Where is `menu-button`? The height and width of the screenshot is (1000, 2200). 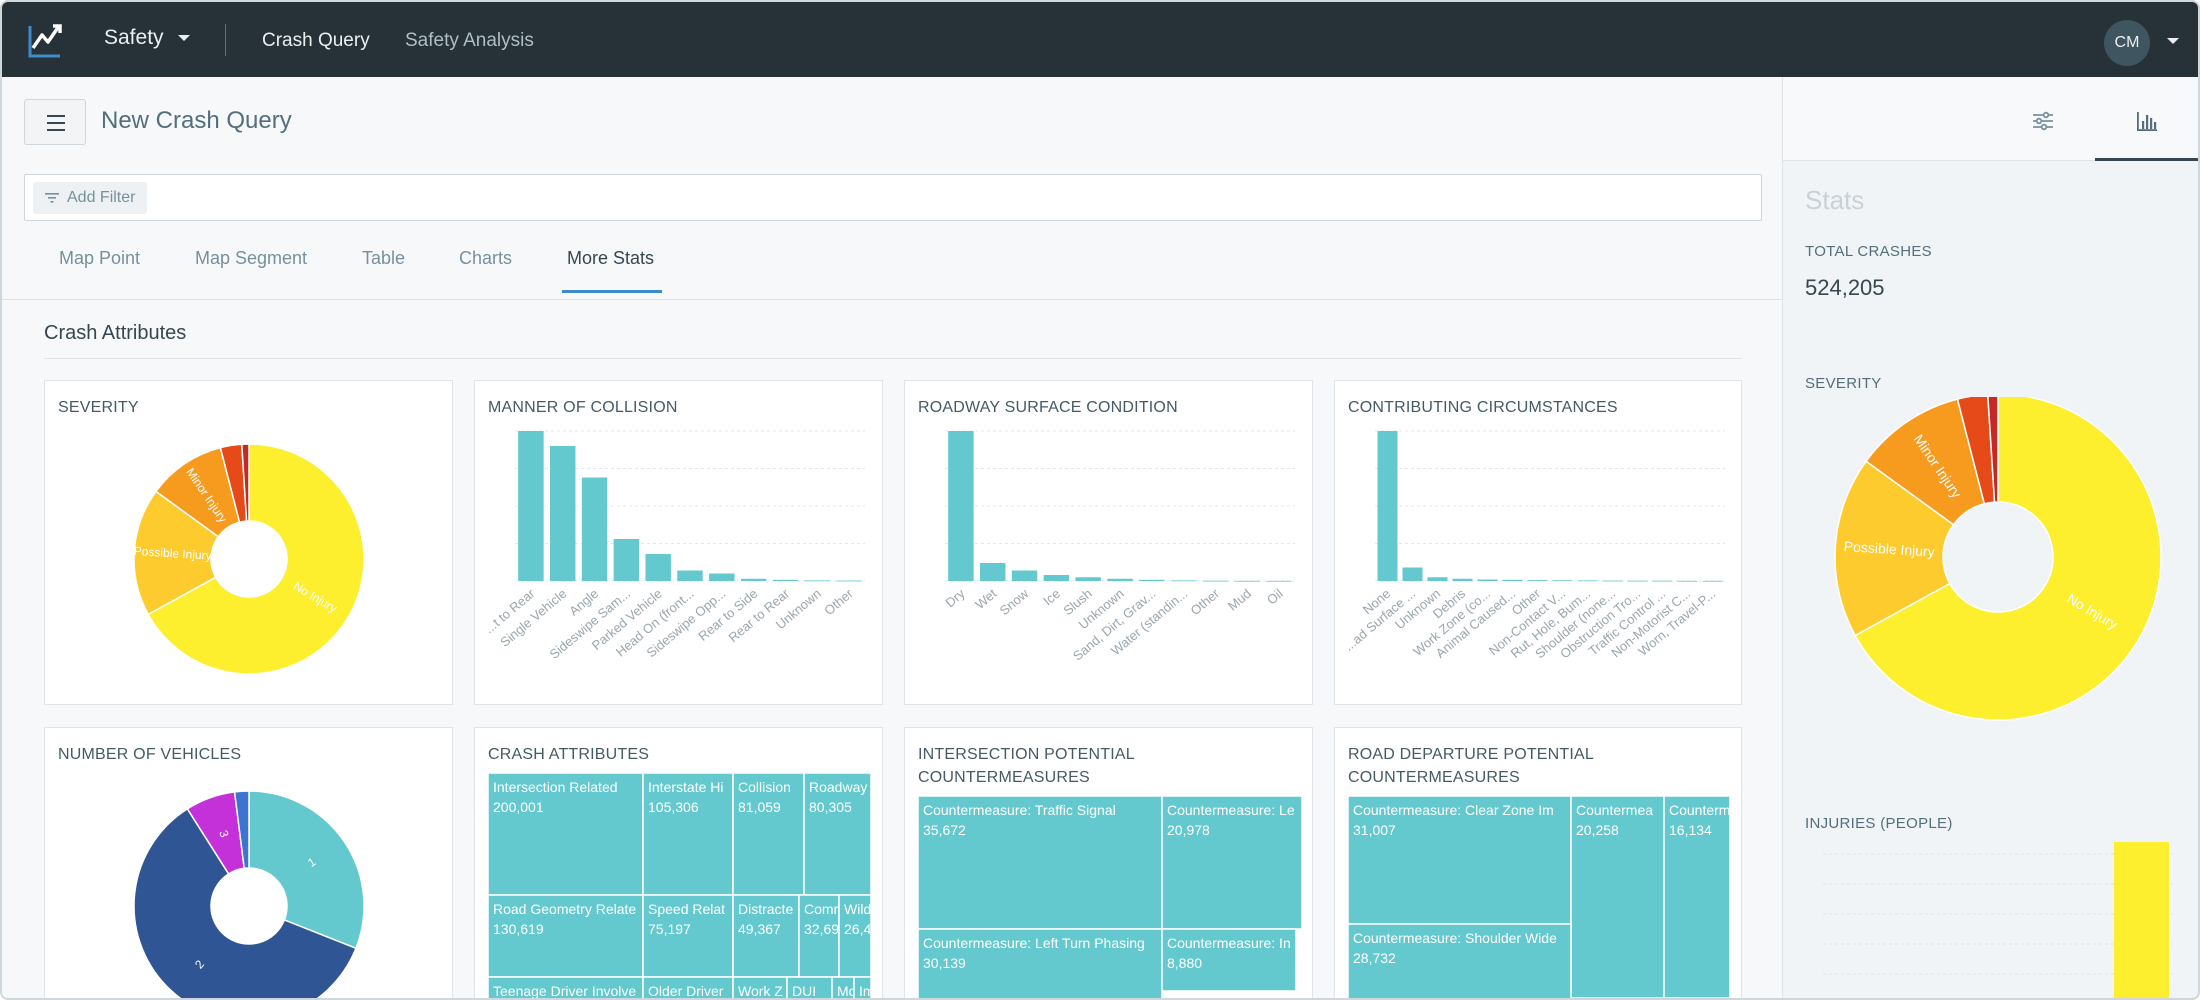
menu-button is located at coordinates (55, 122).